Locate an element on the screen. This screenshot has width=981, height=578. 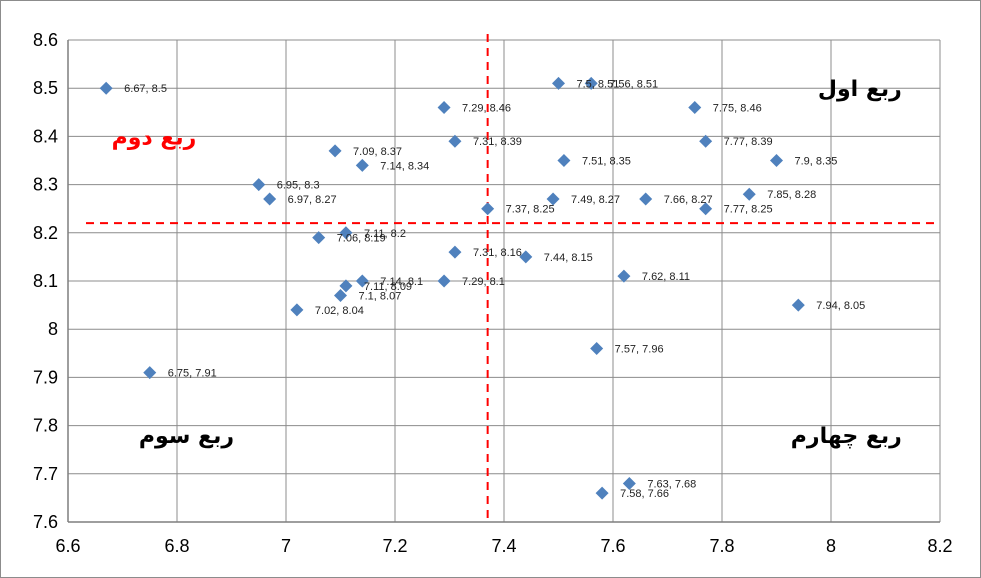
y-tick-label: 8.6 is located at coordinates (45, 40).